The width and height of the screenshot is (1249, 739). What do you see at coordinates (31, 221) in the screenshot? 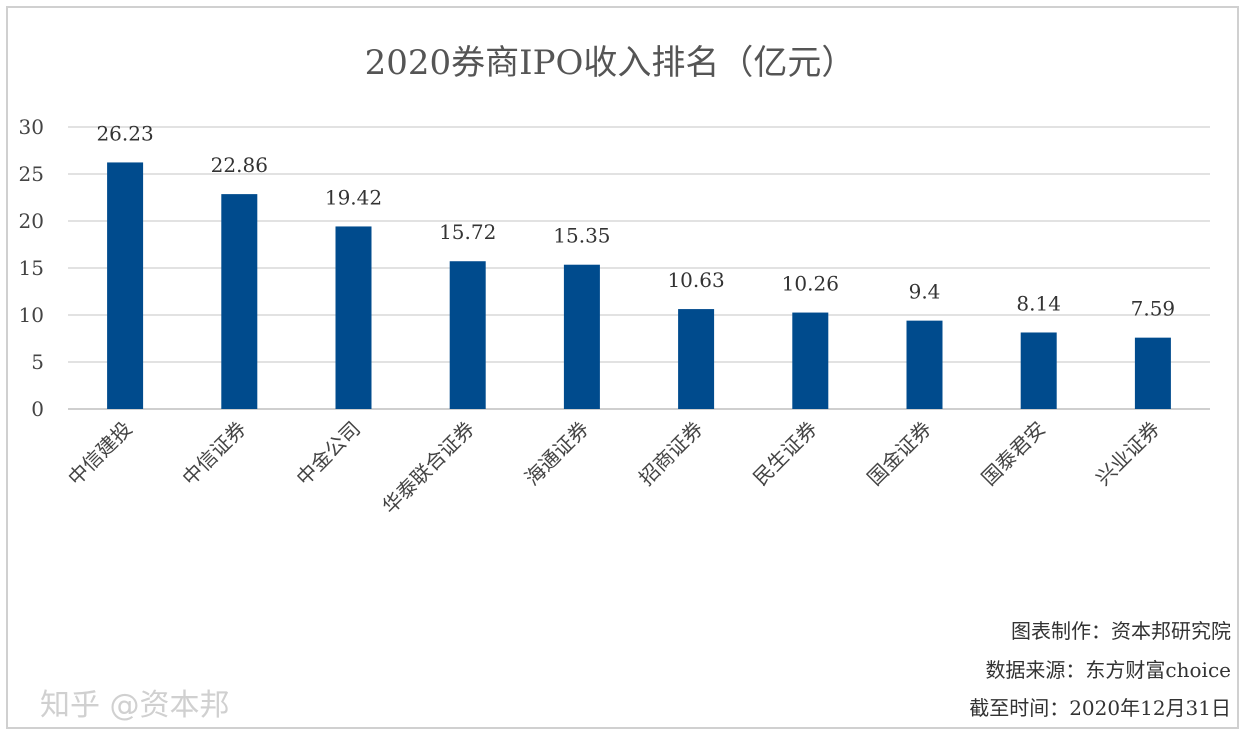
I see `y-tick-label: 20` at bounding box center [31, 221].